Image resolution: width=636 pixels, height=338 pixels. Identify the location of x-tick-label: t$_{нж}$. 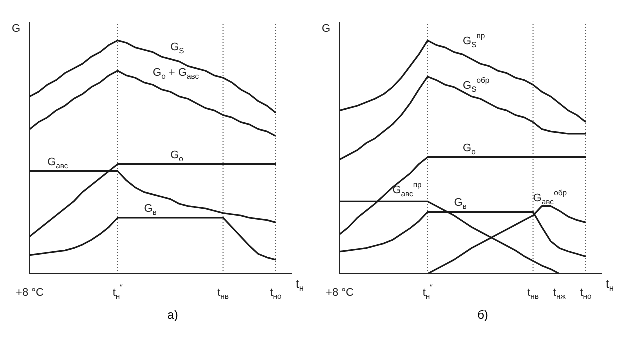
(560, 294).